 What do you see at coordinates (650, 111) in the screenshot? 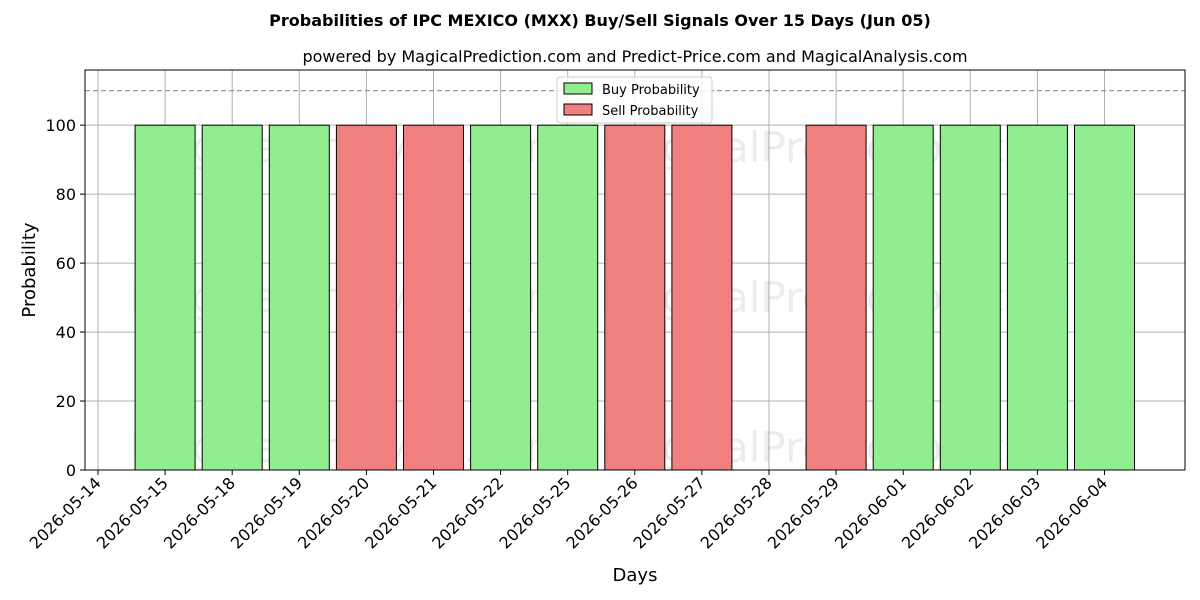
I see `legend-label-sell: Sell Probability` at bounding box center [650, 111].